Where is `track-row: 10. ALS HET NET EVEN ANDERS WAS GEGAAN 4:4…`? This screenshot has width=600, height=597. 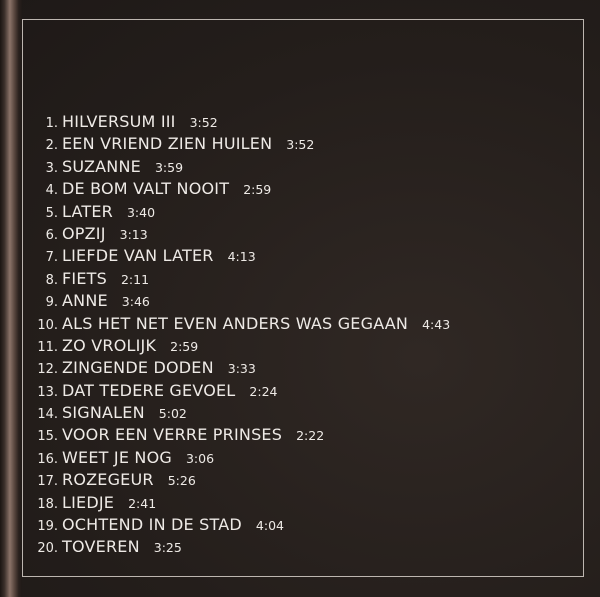
track-row: 10. ALS HET NET EVEN ANDERS WAS GEGAAN 4:4… is located at coordinates (240, 324).